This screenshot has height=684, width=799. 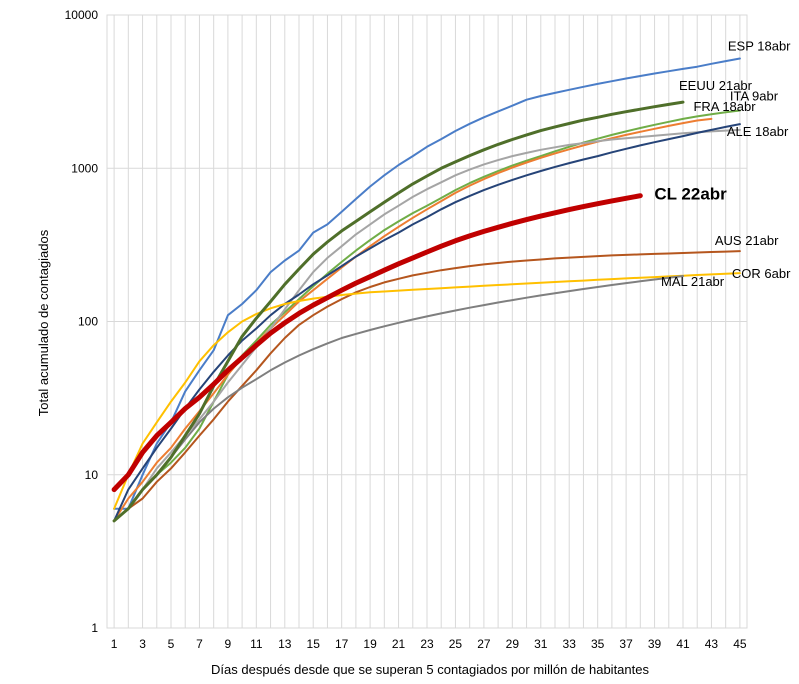 What do you see at coordinates (285, 644) in the screenshot?
I see `x-tick-label: 13` at bounding box center [285, 644].